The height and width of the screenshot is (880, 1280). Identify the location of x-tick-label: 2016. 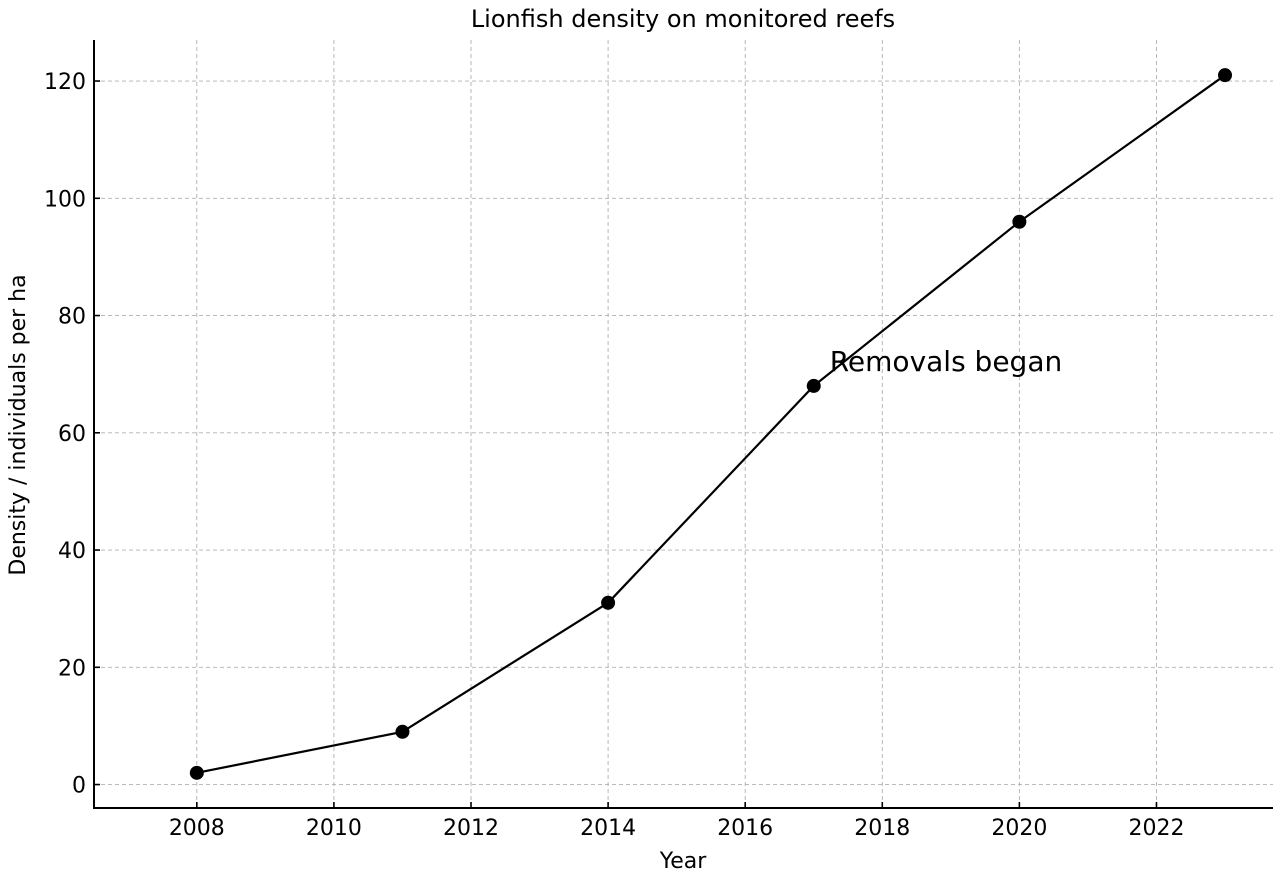
(745, 828).